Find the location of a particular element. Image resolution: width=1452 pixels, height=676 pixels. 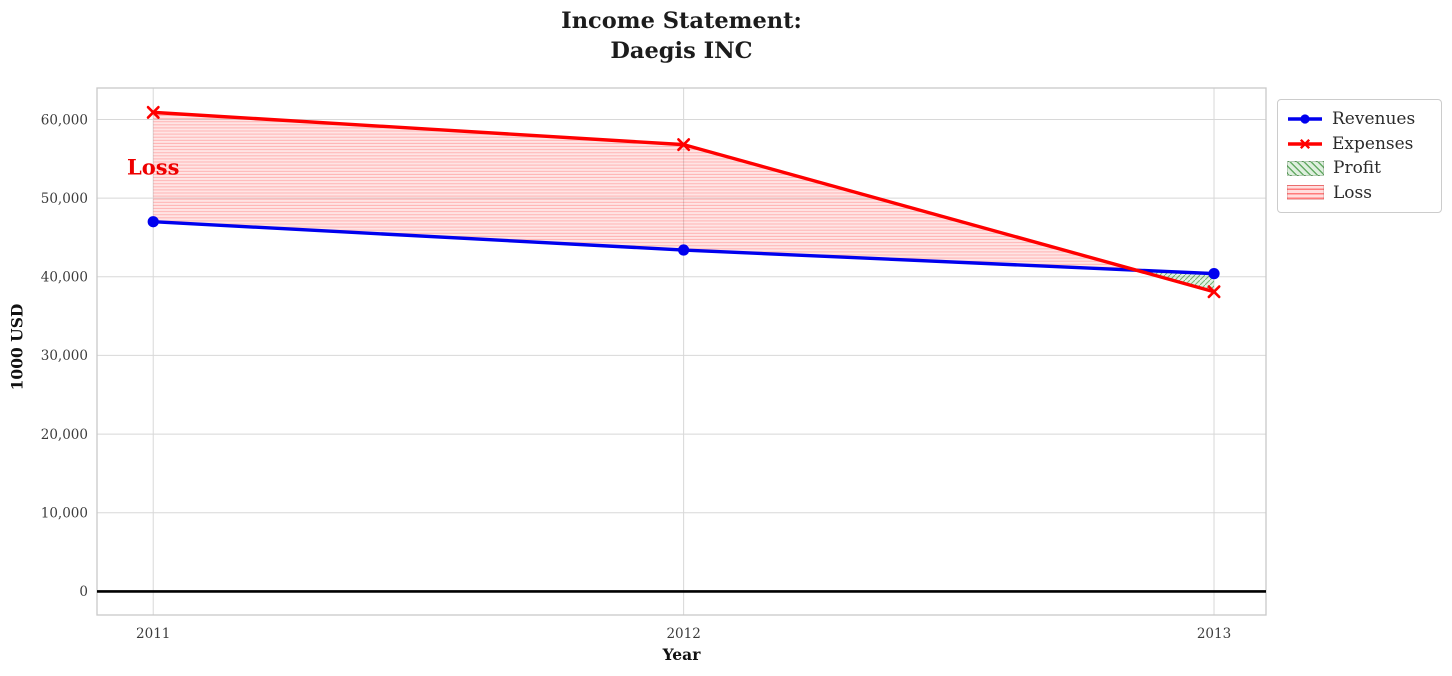

legend-item-revenues: Revenues is located at coordinates (1359, 119).